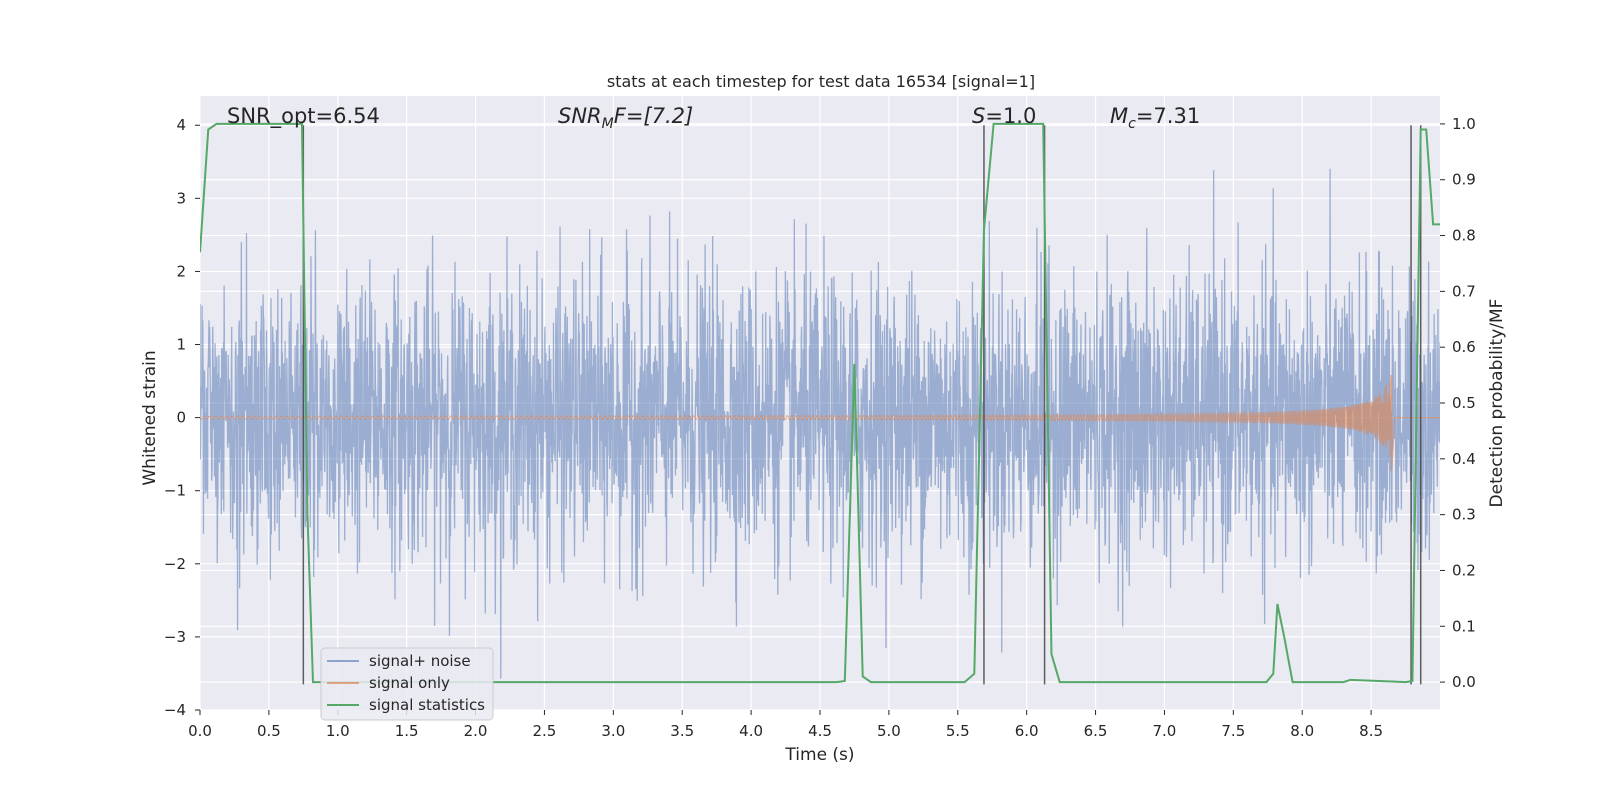 The width and height of the screenshot is (1600, 800). What do you see at coordinates (338, 731) in the screenshot?
I see `x-tick-2: 1.0` at bounding box center [338, 731].